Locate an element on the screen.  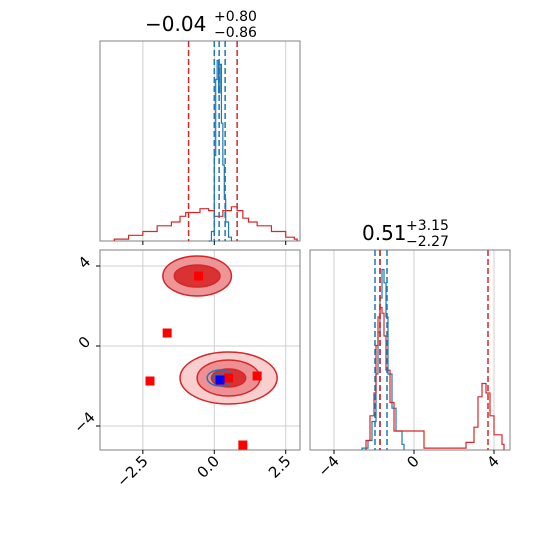
title-top-left: −0.04 +0.80 −0.86 is located at coordinates (201, 25).